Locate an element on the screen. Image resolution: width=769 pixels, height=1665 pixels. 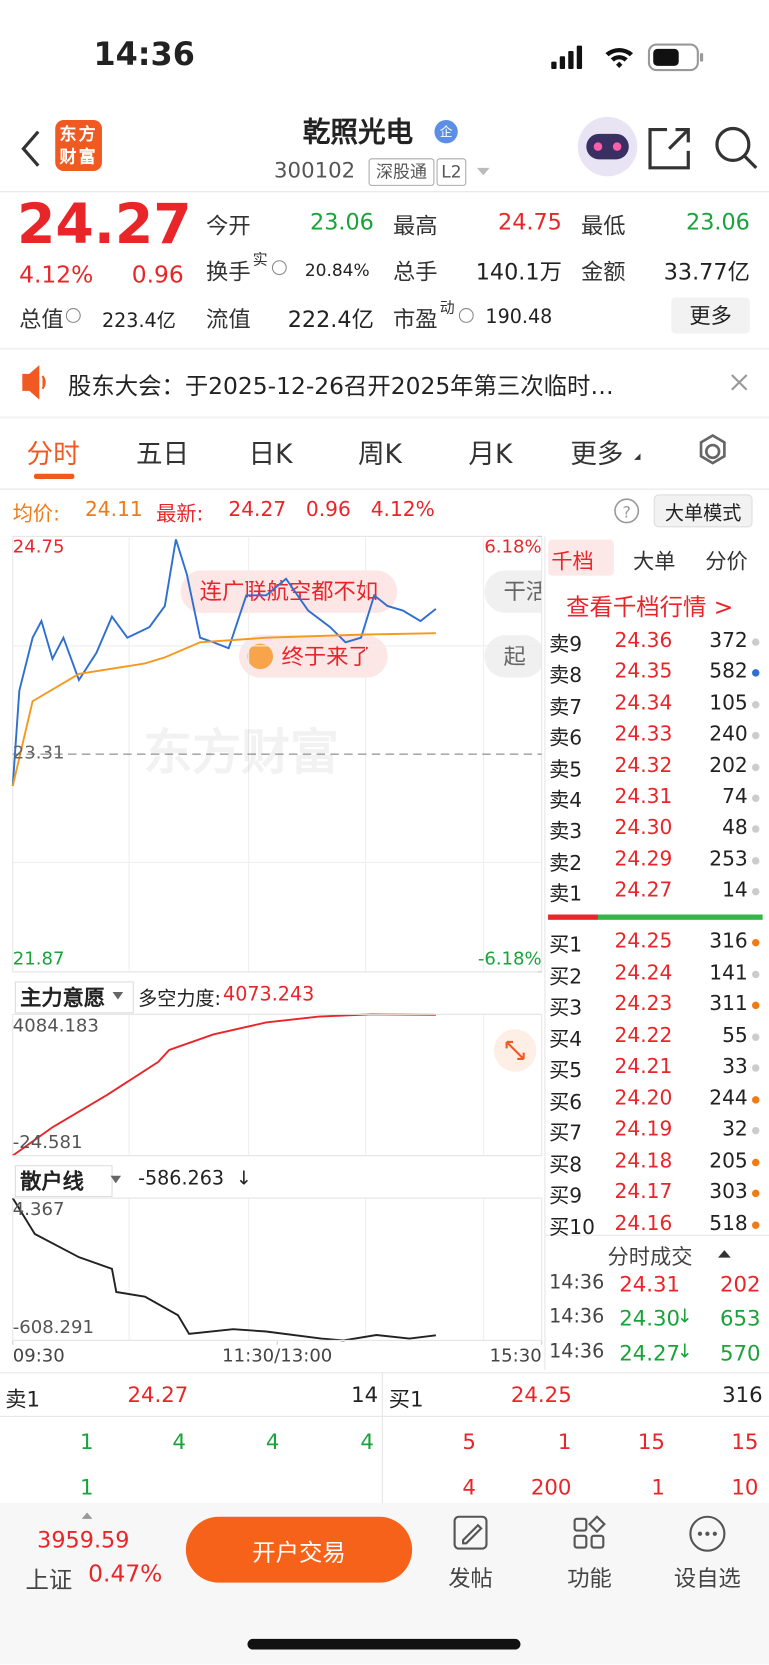
chart-tab: 周K is located at coordinates (379, 454).